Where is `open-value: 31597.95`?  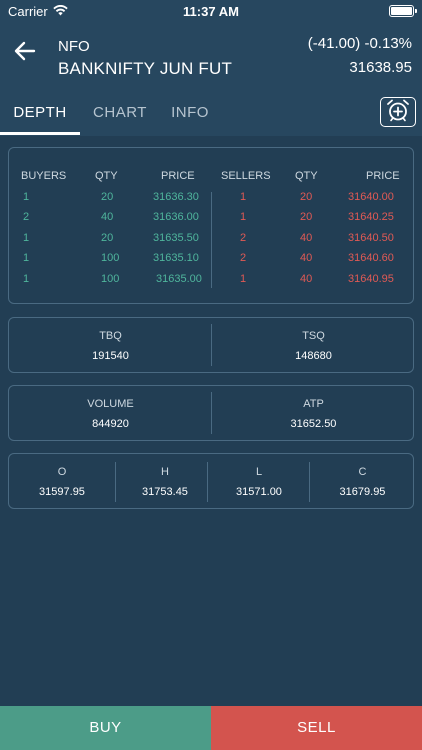 open-value: 31597.95 is located at coordinates (62, 492).